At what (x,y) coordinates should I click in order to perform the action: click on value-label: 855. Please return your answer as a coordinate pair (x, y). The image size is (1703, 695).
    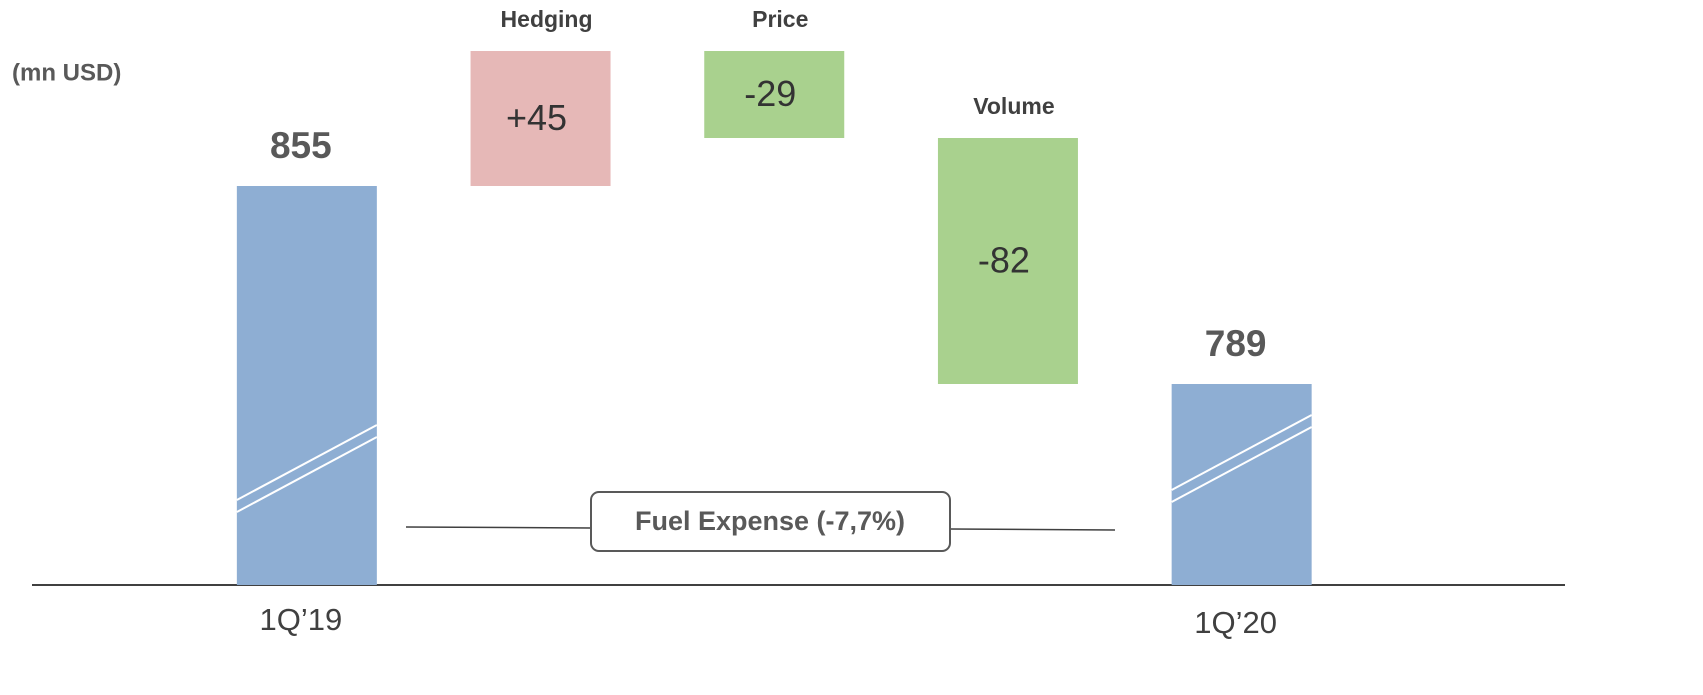
    Looking at the image, I should click on (301, 145).